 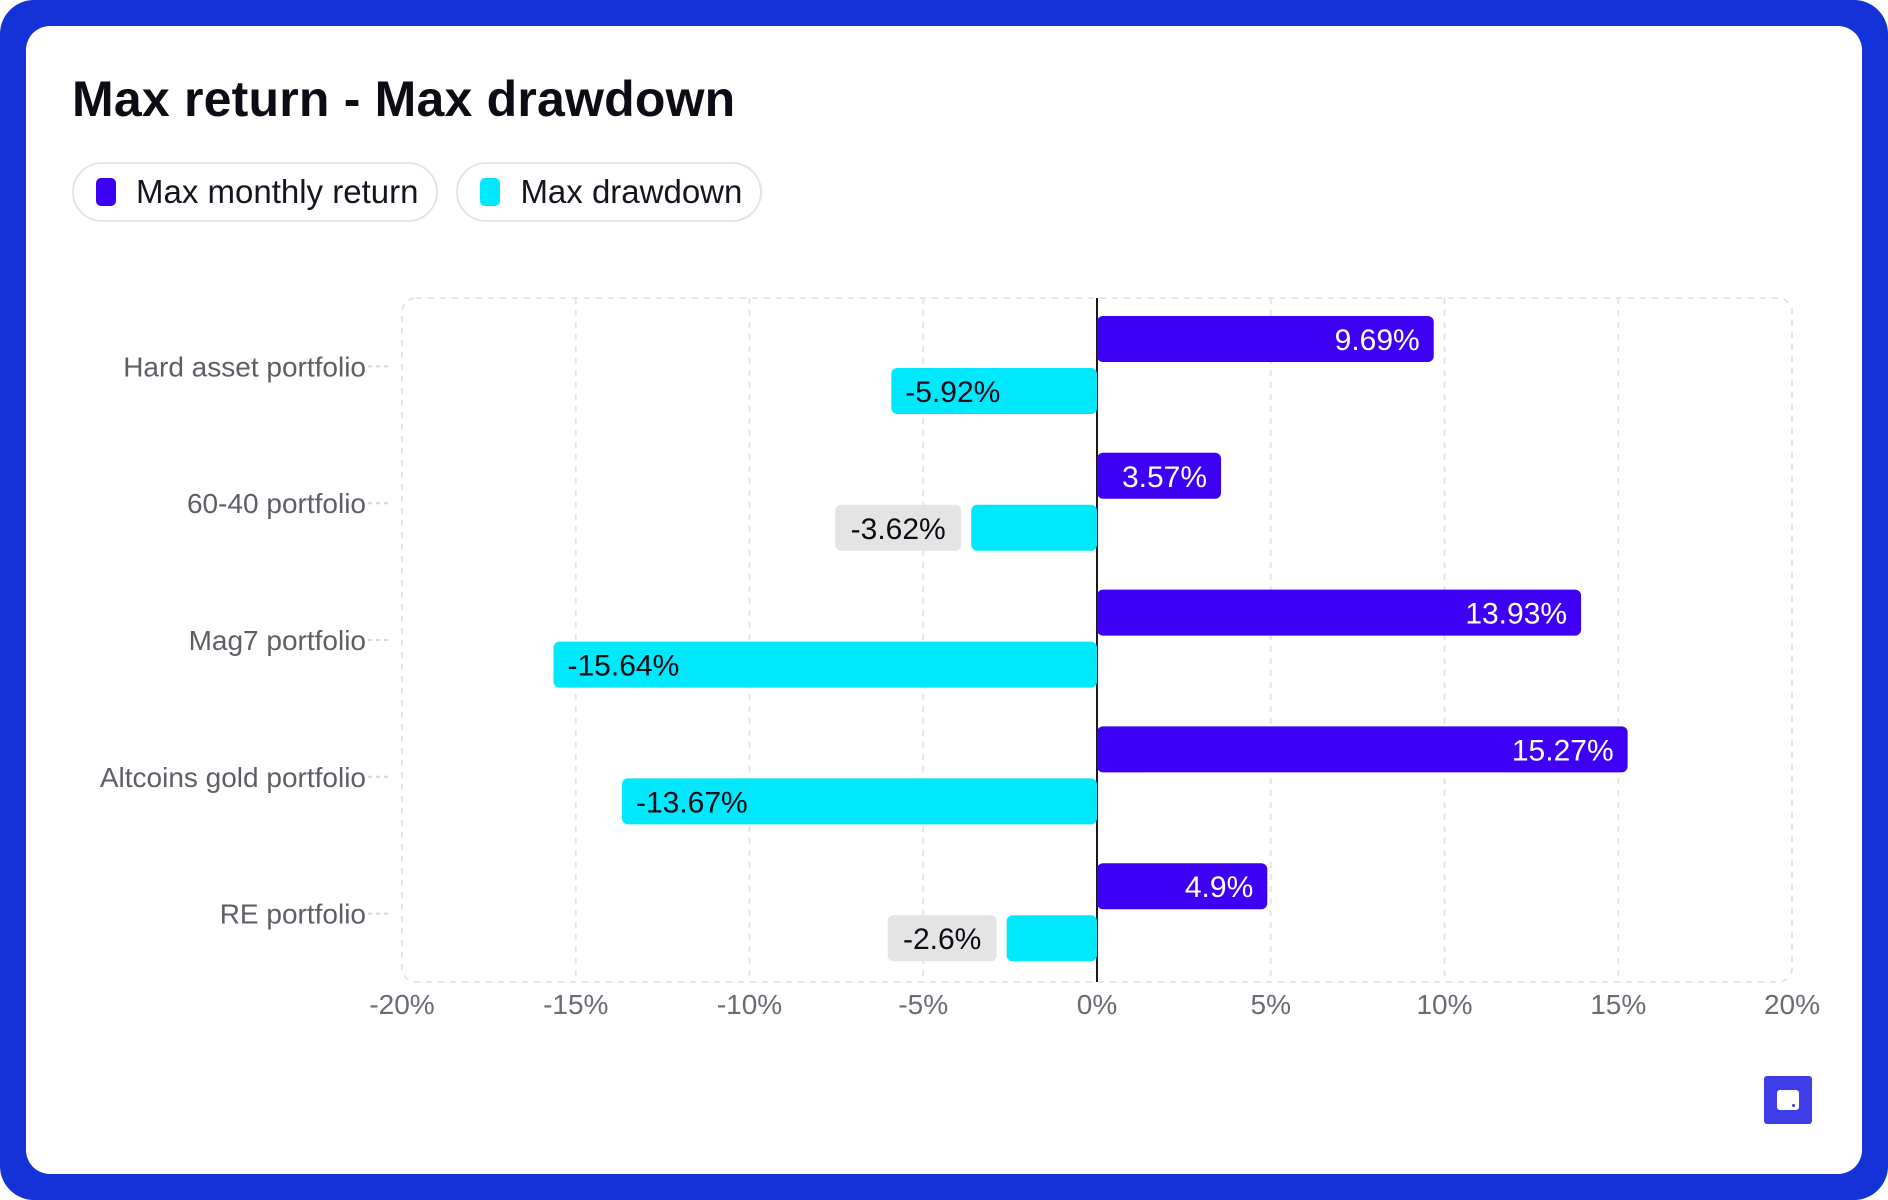 I want to click on x-tick-label: -10%, so click(x=749, y=1004).